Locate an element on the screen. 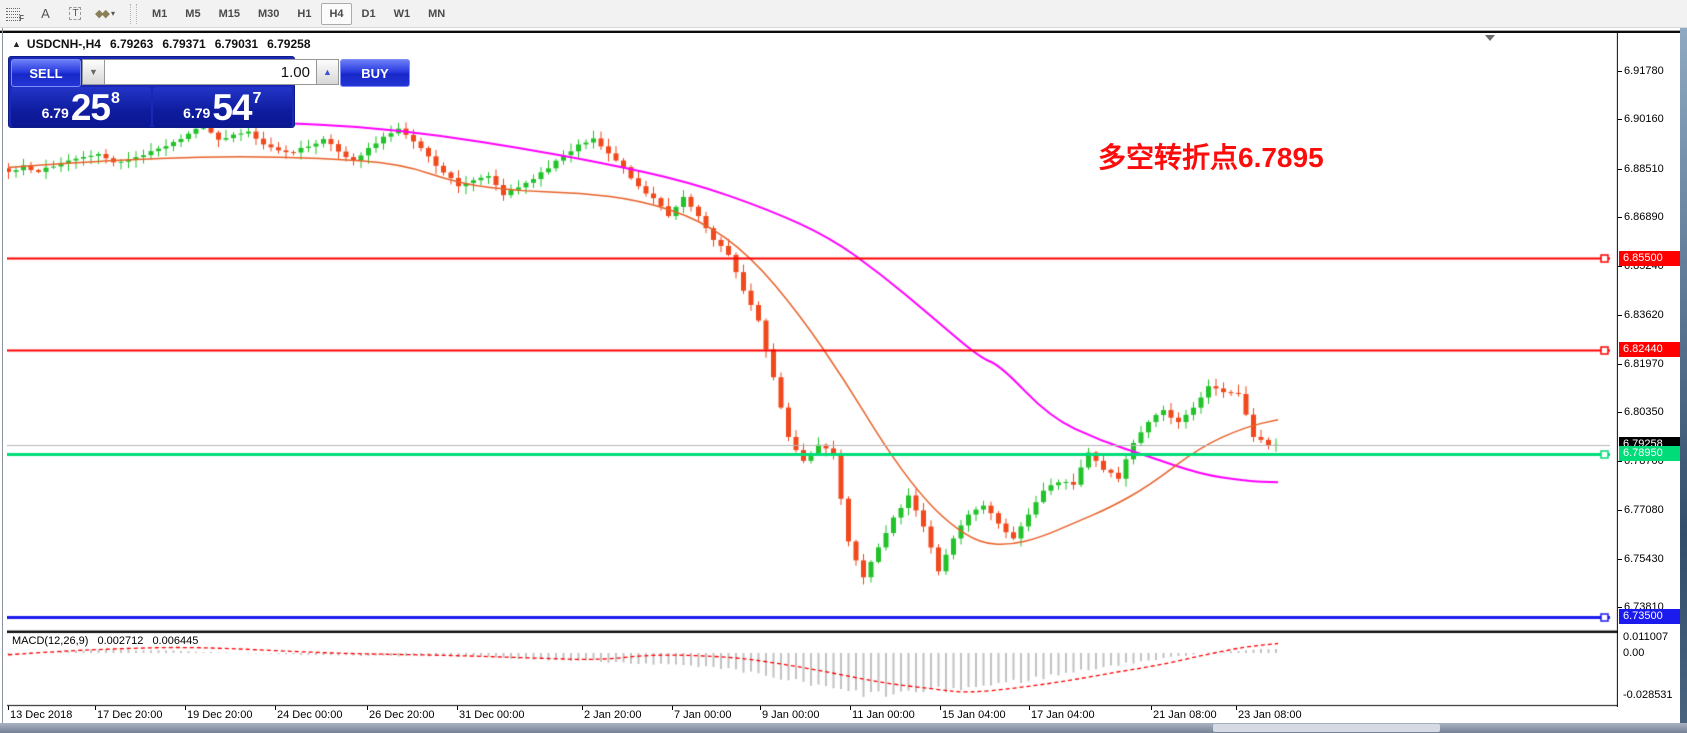 The image size is (1687, 733). text-icon: A is located at coordinates (45, 13).